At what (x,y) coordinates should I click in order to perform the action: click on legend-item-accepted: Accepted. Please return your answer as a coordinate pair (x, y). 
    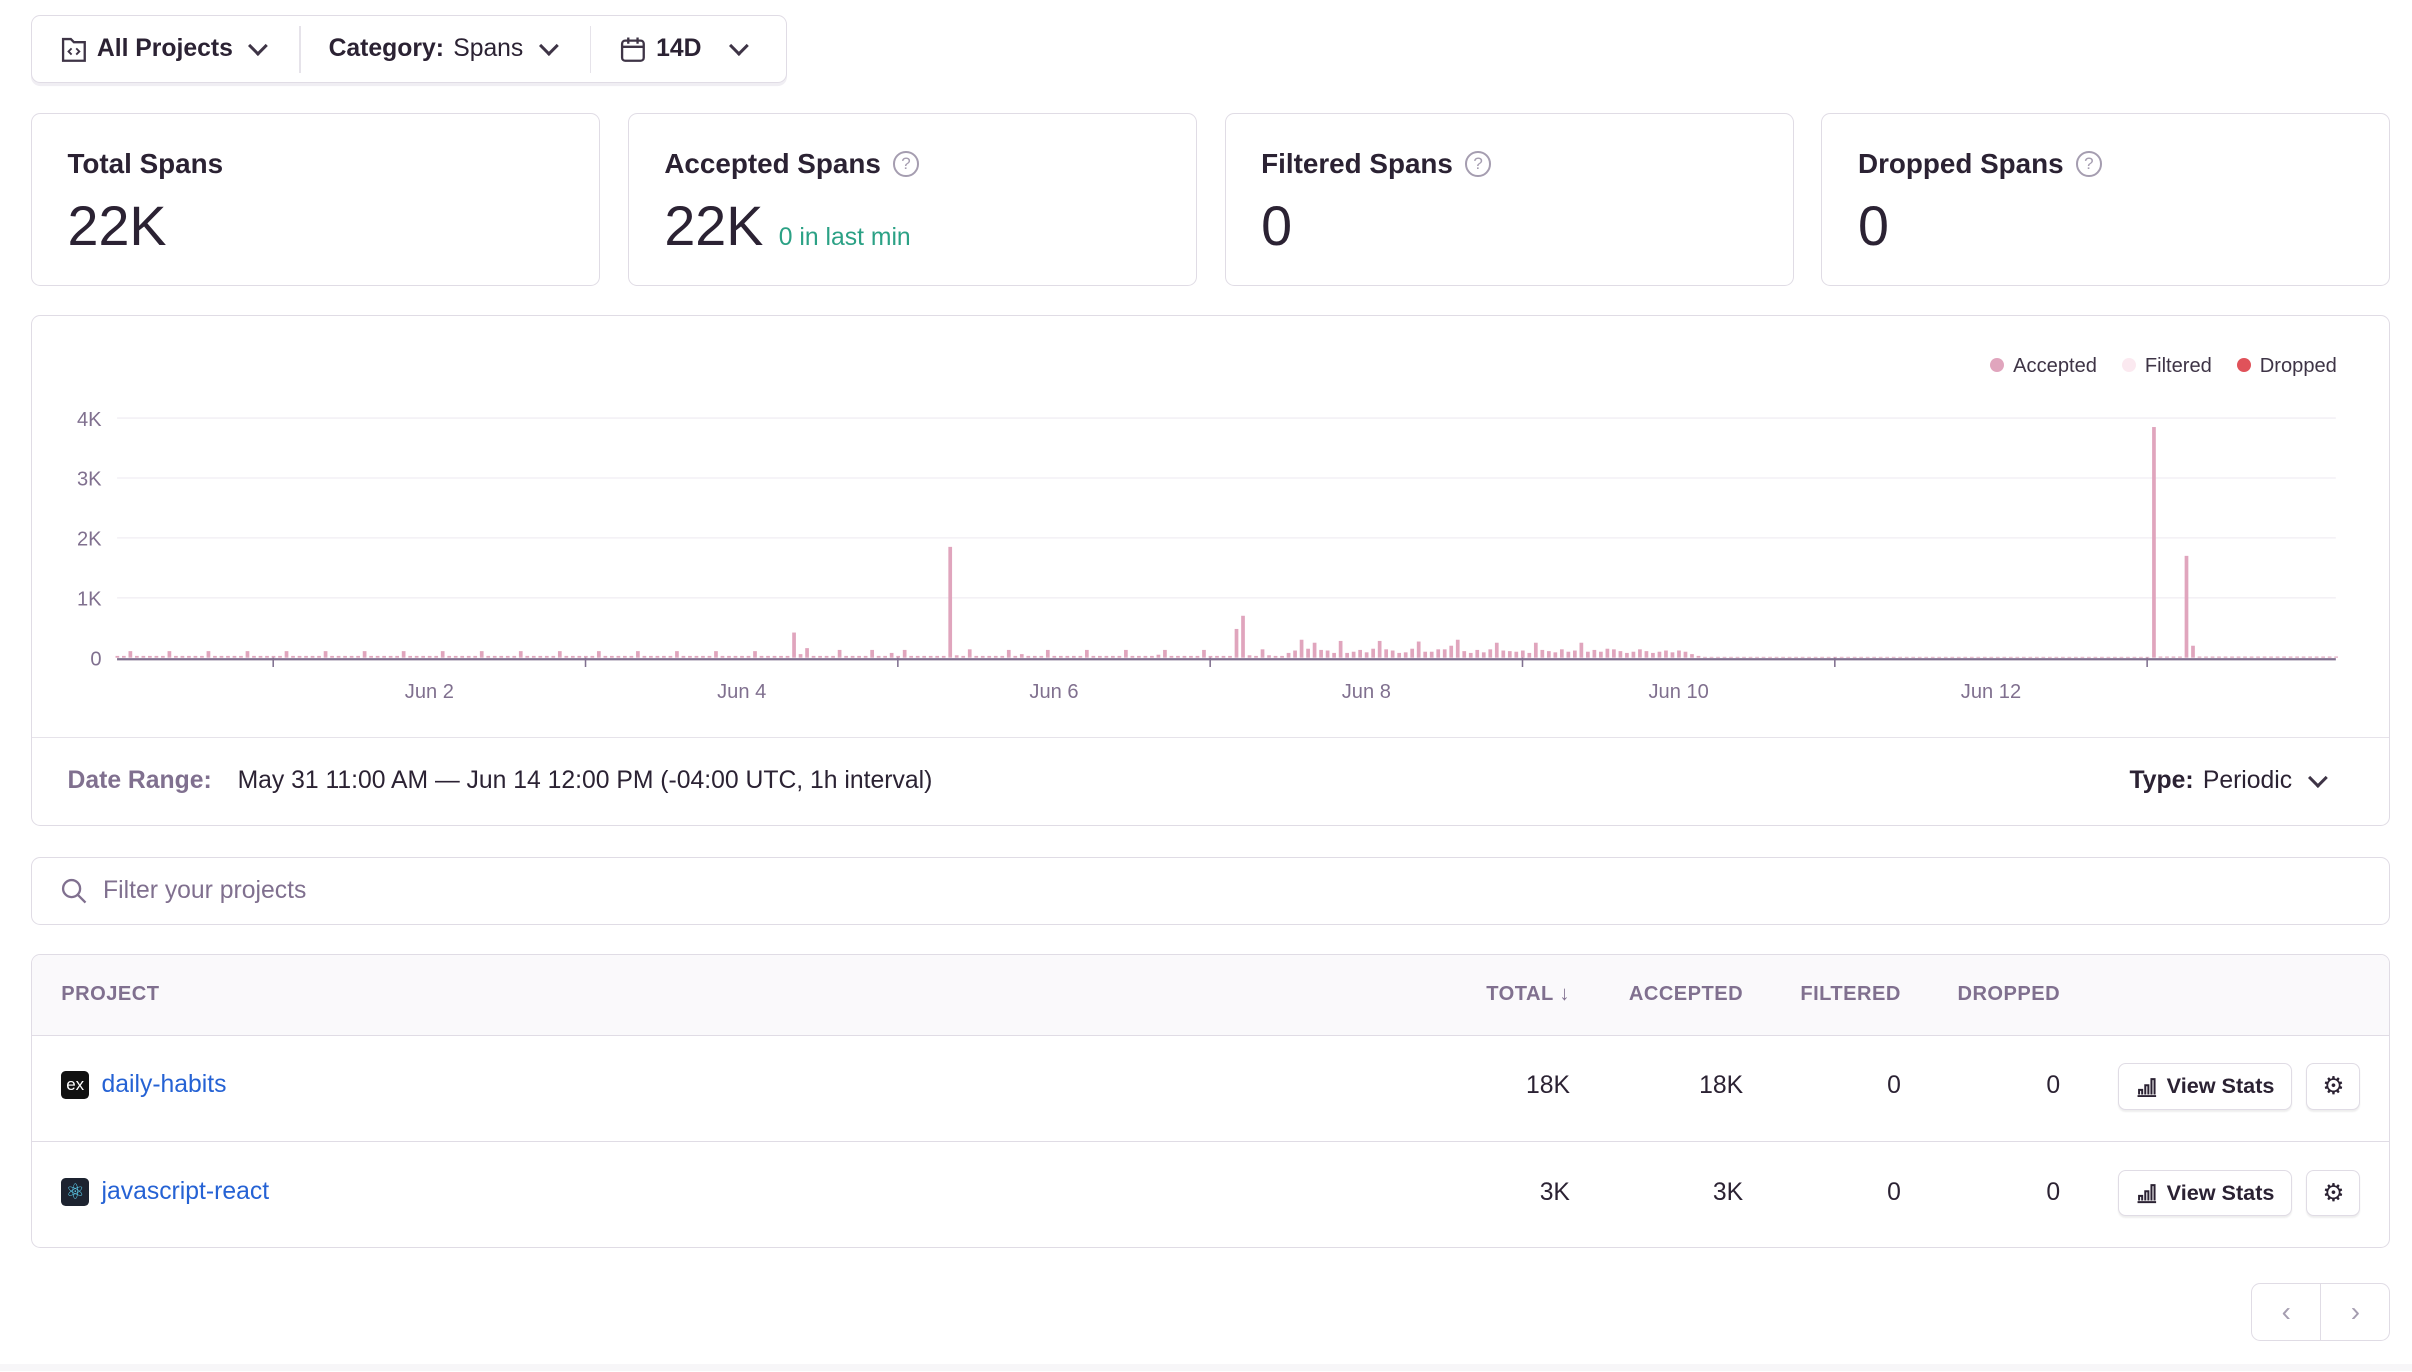
    Looking at the image, I should click on (2043, 366).